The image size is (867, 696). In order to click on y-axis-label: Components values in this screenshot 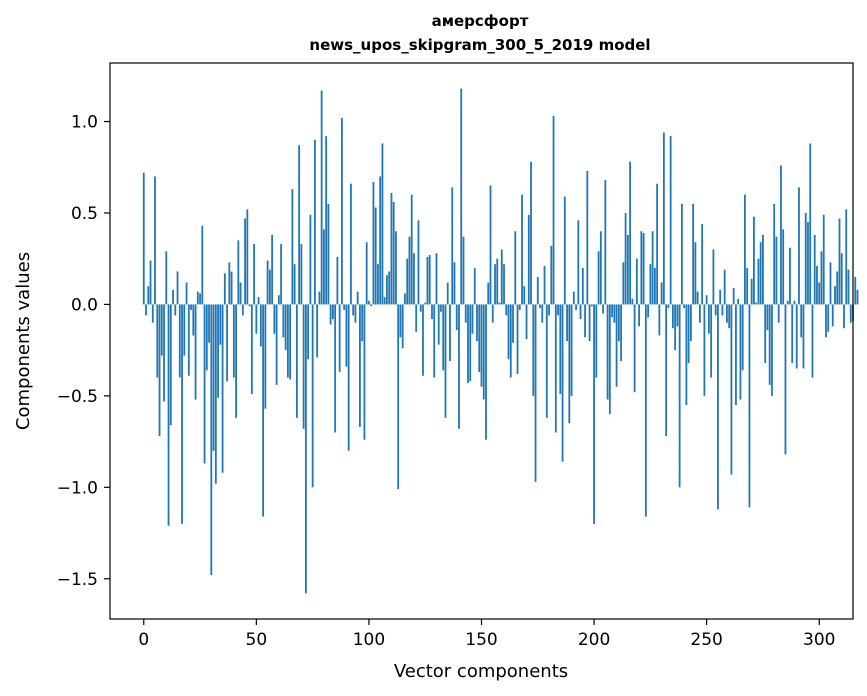, I will do `click(23, 341)`.